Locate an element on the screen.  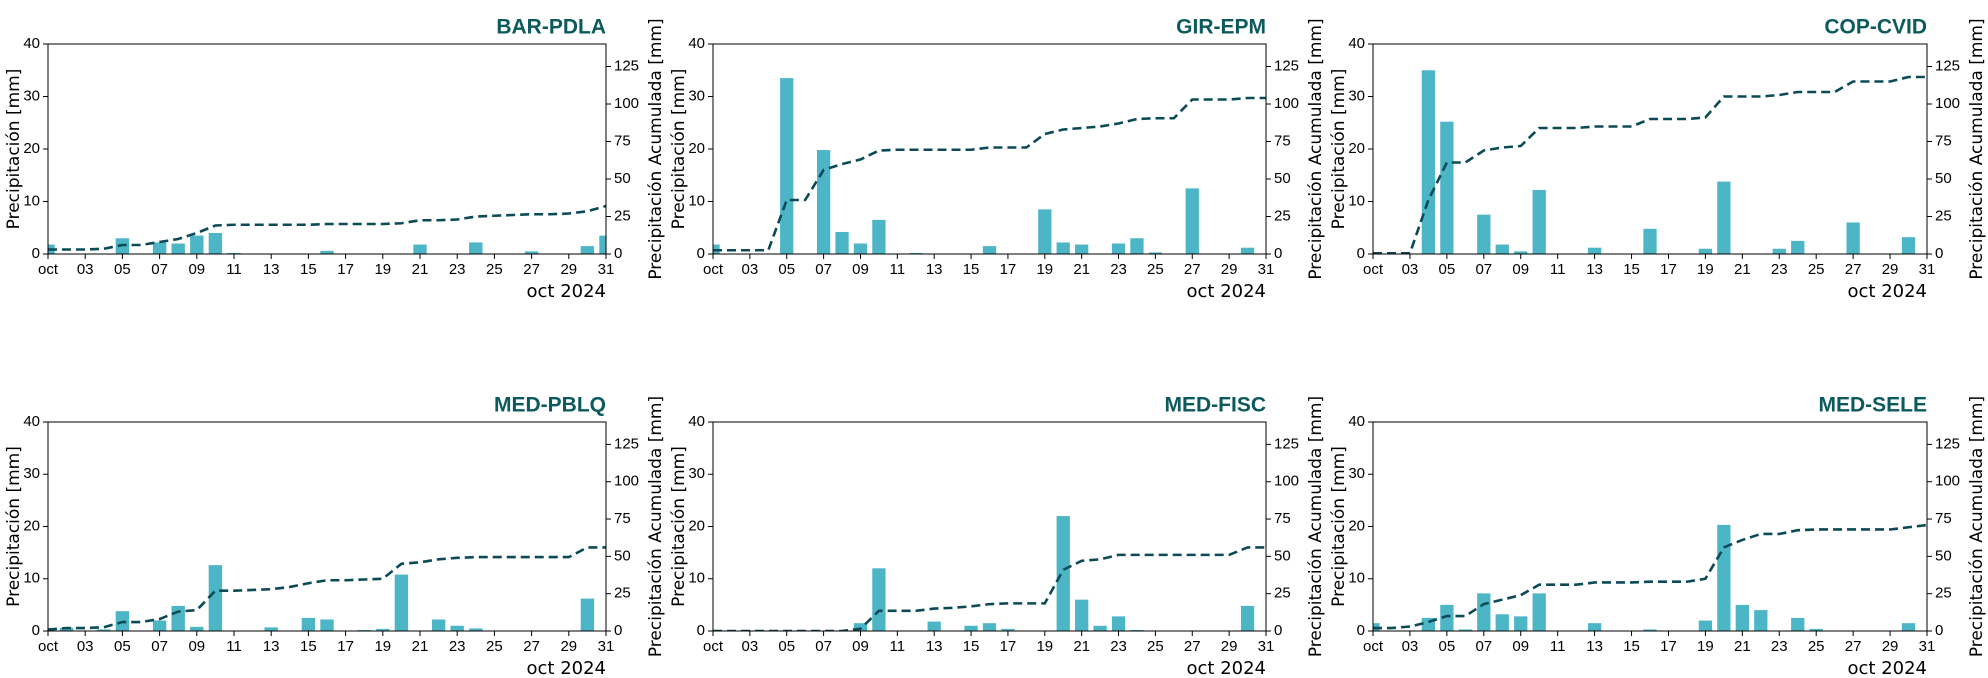
x-tick-label: 21 is located at coordinates (420, 646).